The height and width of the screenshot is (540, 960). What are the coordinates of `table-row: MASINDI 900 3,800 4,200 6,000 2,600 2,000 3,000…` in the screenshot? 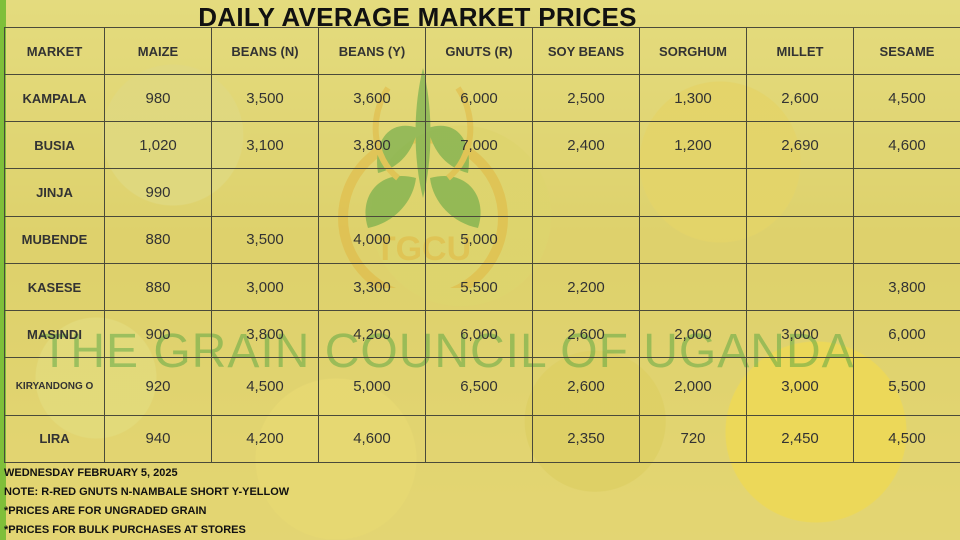 It's located at (482, 334).